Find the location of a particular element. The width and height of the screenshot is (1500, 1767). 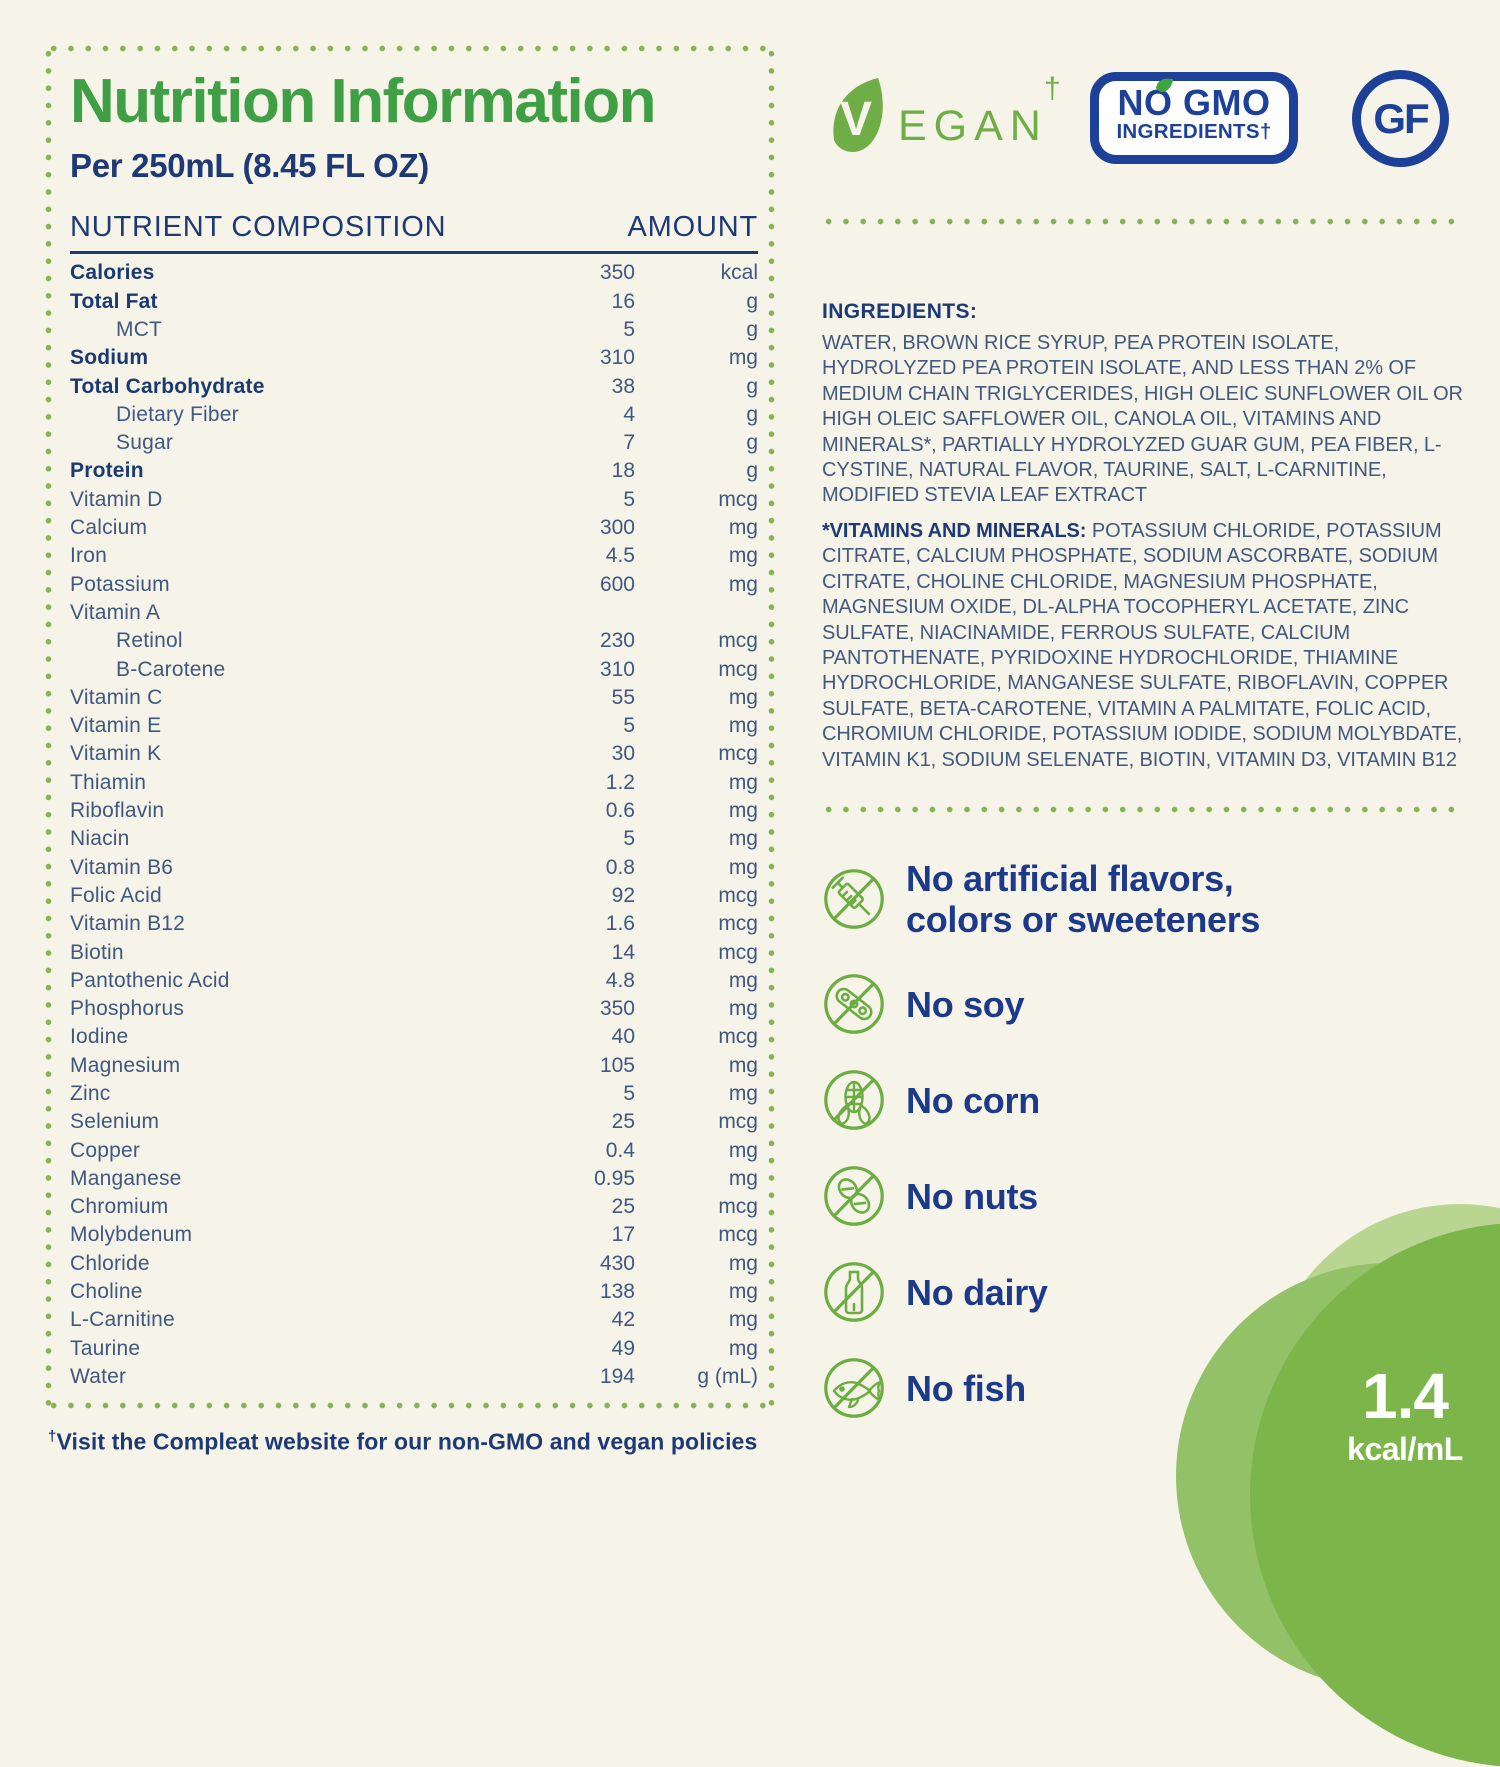

nutrient-value: 0.4 is located at coordinates (620, 1150).